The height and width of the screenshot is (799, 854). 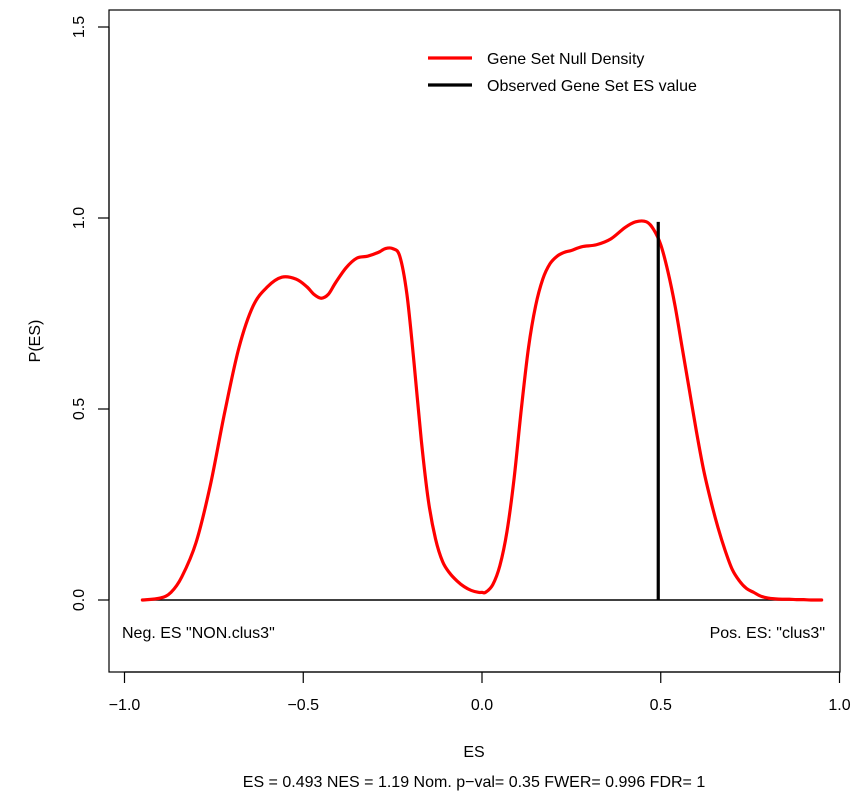 I want to click on y-tick-label: 1.5, so click(x=79, y=27).